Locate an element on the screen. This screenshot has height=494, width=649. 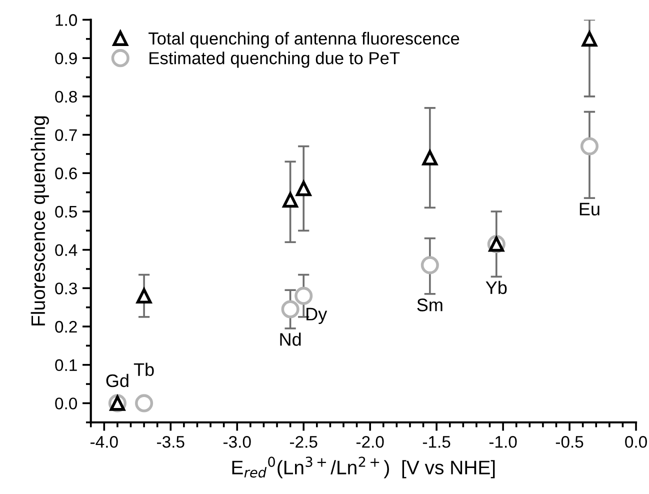
x-tick-label: -2.0 is located at coordinates (370, 442).